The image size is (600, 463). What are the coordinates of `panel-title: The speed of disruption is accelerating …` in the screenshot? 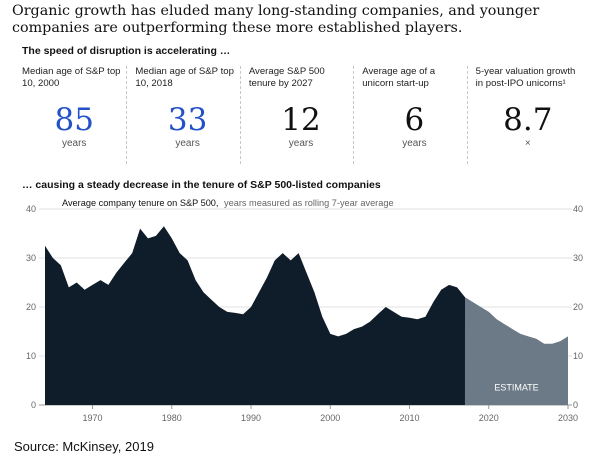 It's located at (126, 51).